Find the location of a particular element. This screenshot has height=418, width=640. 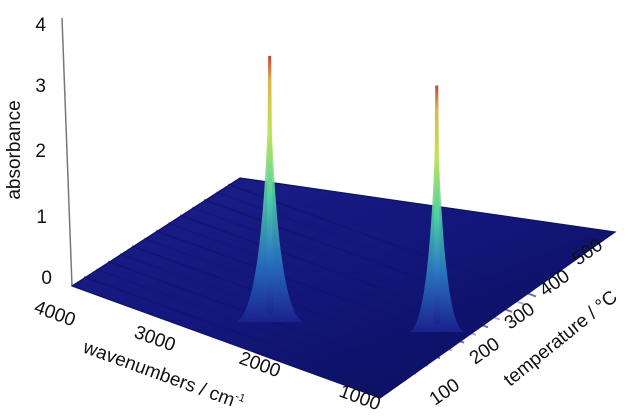

y-tick-label-2: 2 is located at coordinates (40, 151).